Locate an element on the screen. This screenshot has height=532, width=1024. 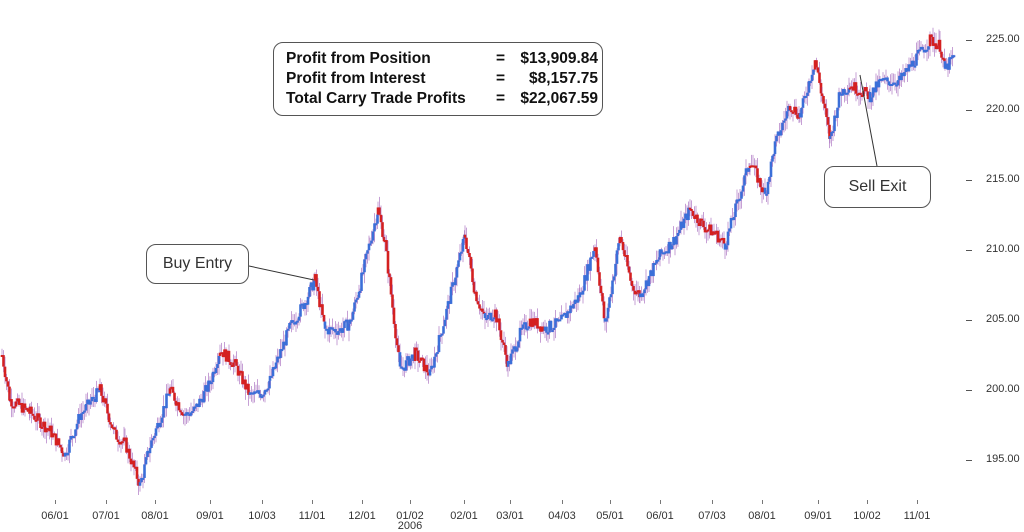
x-tick-label: 12/01 is located at coordinates (362, 516).